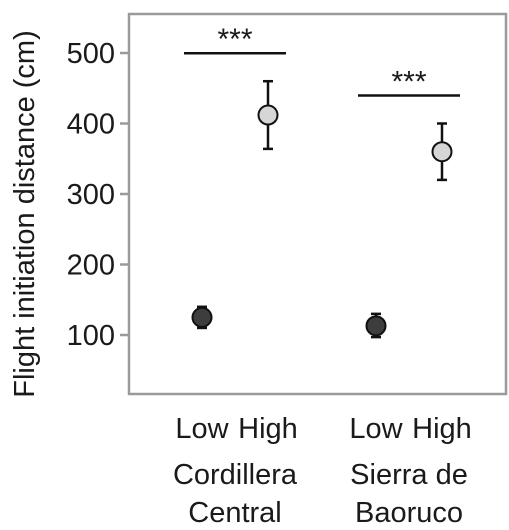 The height and width of the screenshot is (530, 509). What do you see at coordinates (25, 213) in the screenshot?
I see `y-axis-title: Flight initiation distance (cm)` at bounding box center [25, 213].